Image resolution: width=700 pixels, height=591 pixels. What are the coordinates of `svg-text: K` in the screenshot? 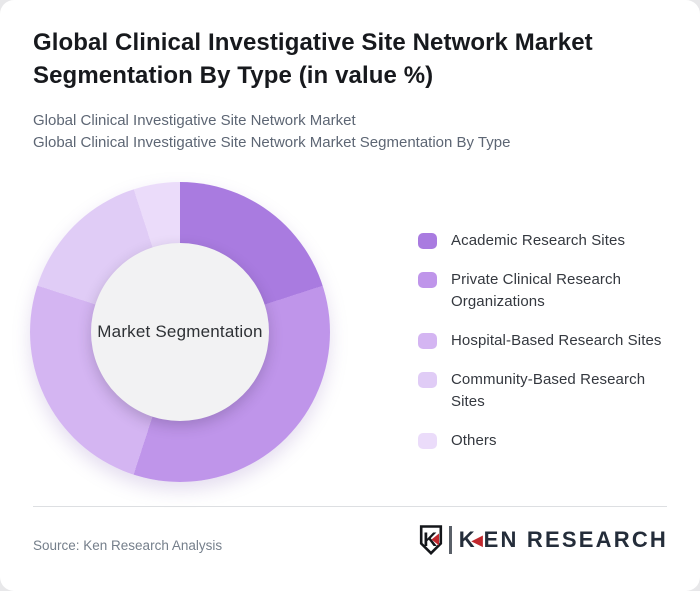 It's located at (430, 540).